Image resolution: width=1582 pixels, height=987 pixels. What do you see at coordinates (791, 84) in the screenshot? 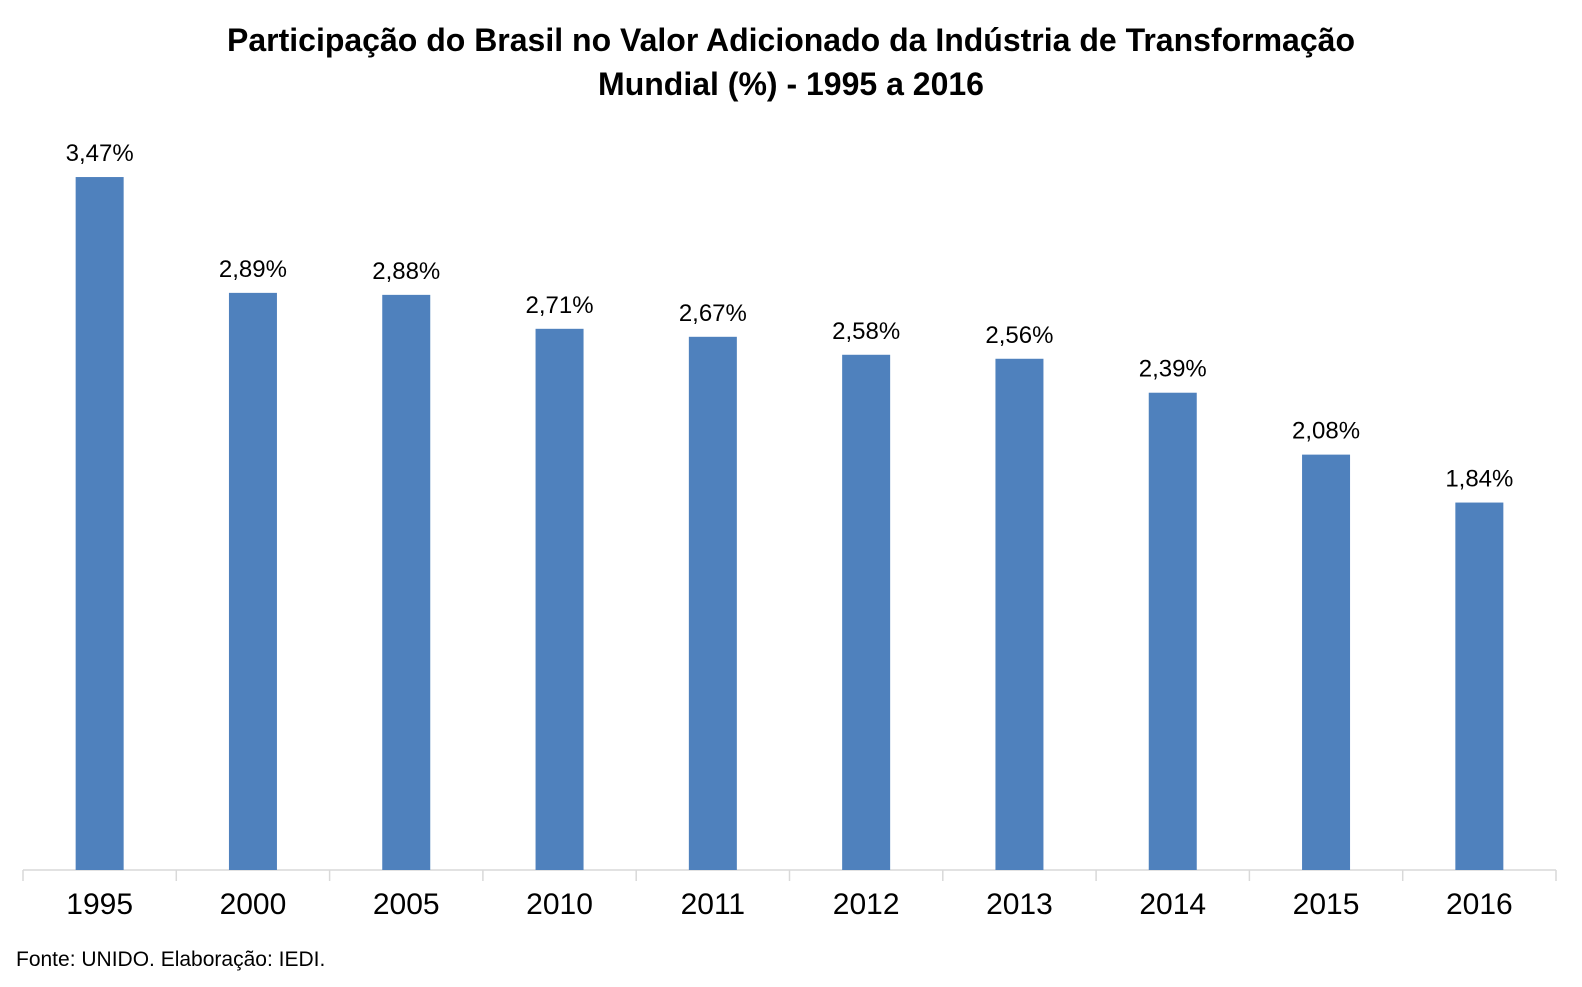
I see `chart-title-line-2: Mundial (%) - 1995 a 2016` at bounding box center [791, 84].